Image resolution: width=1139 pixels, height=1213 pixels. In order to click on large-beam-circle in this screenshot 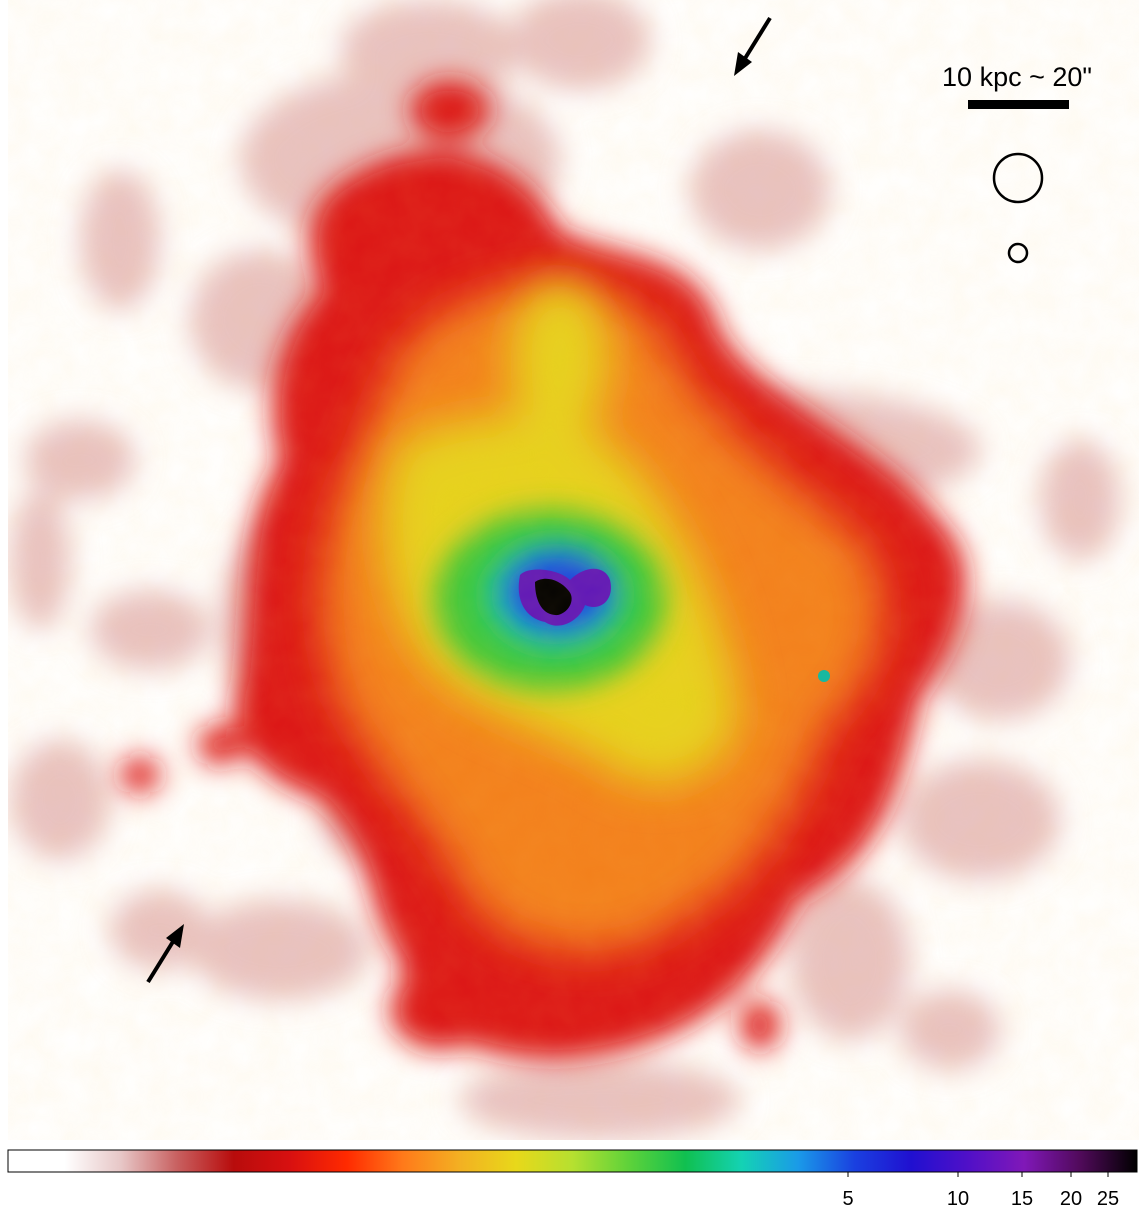, I will do `click(1018, 178)`.